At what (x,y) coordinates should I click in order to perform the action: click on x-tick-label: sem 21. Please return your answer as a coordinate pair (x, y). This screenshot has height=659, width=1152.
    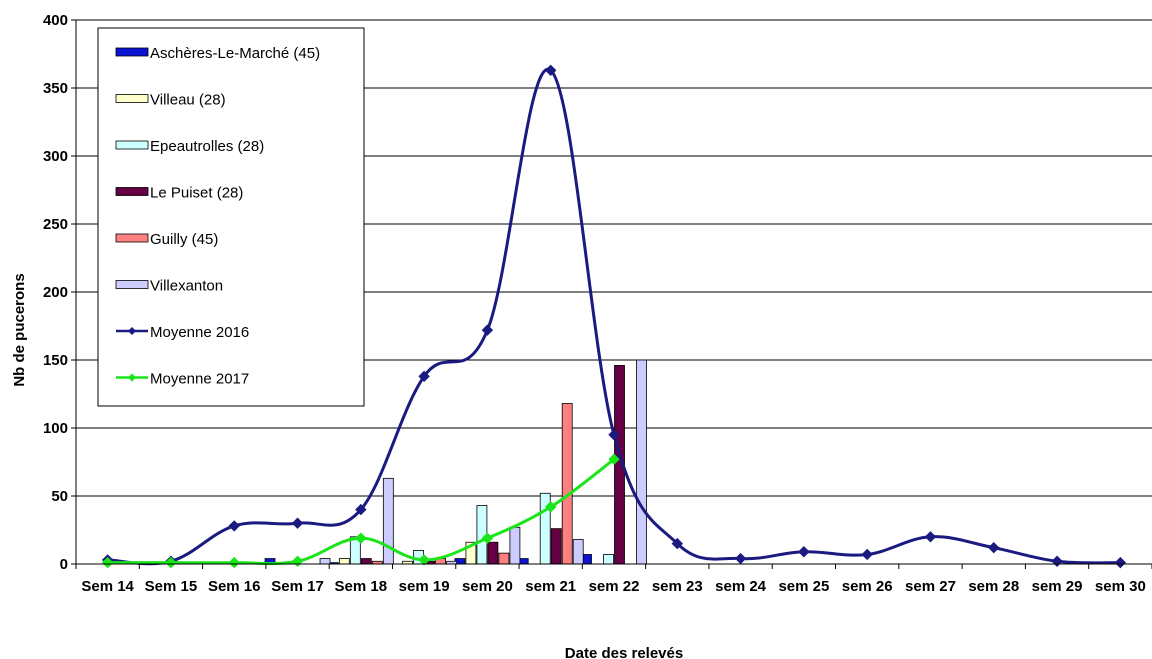
    Looking at the image, I should click on (550, 586).